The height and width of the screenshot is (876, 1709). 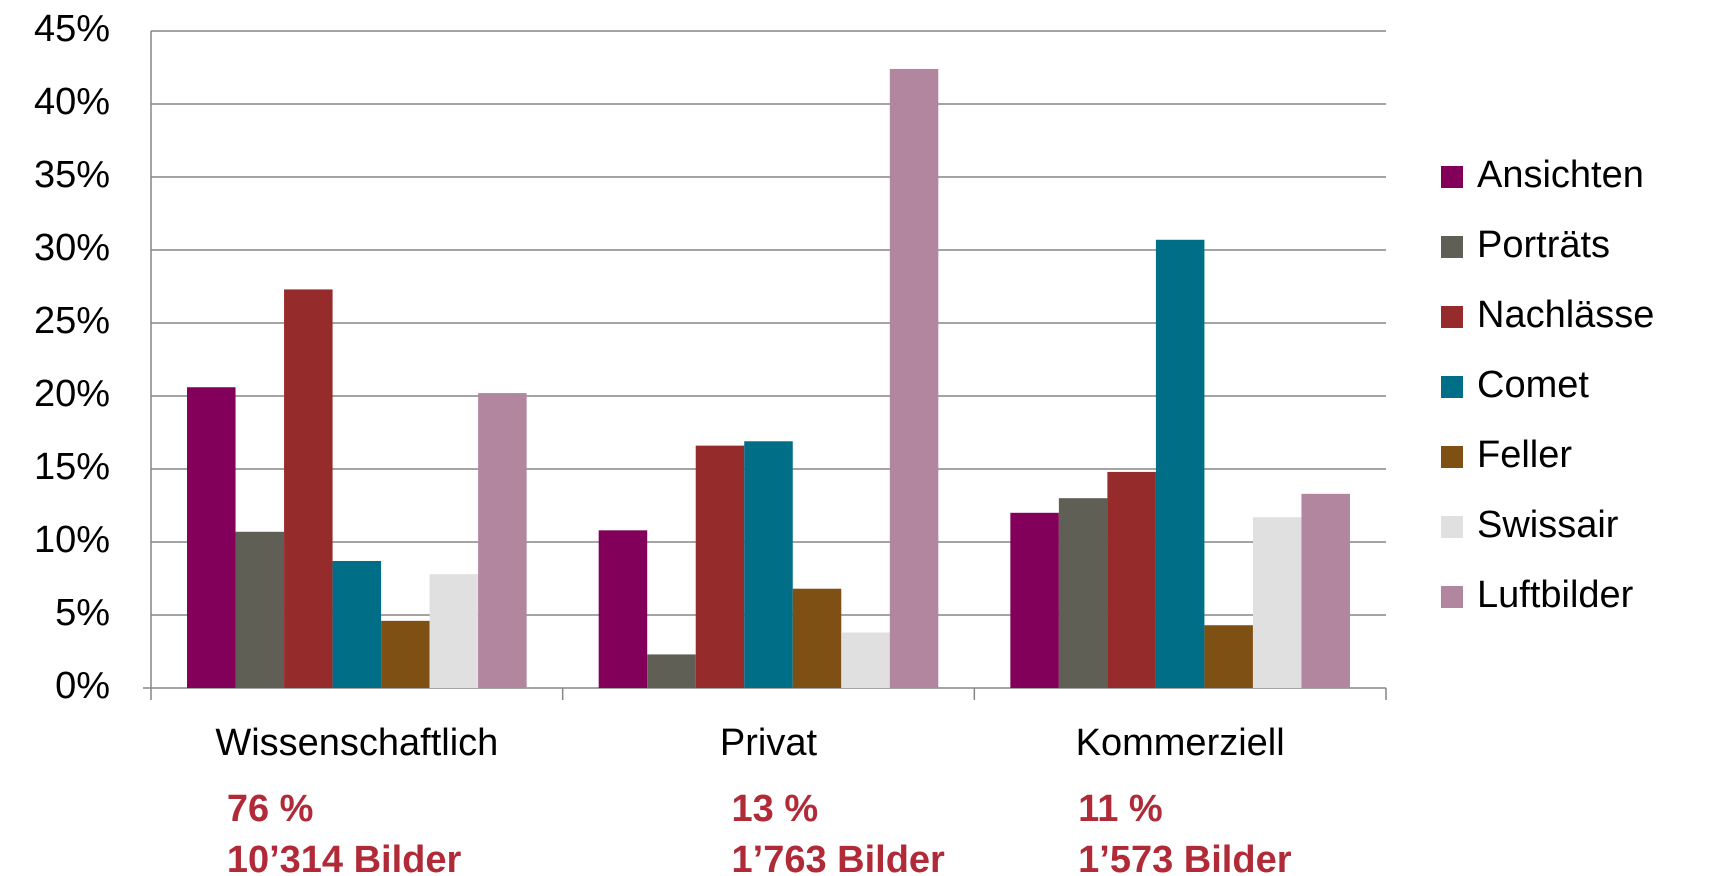 I want to click on x-tick-label: Wissenschaftlich, so click(x=356, y=743).